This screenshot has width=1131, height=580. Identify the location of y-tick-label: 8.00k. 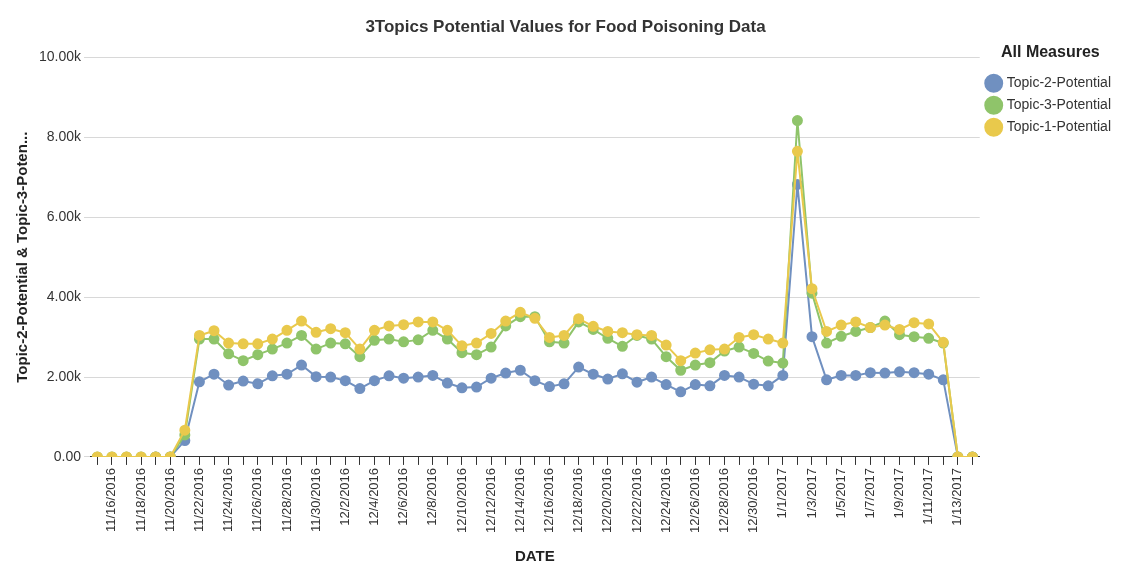
(64, 136).